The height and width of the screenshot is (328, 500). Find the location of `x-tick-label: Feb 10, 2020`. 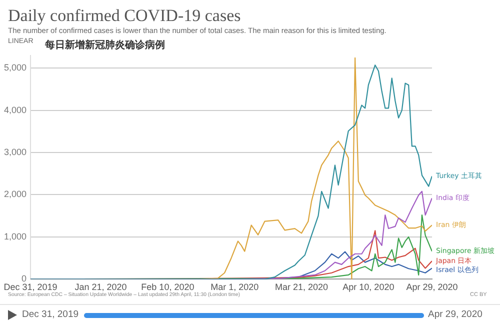

x-tick-label: Feb 10, 2020 is located at coordinates (167, 287).